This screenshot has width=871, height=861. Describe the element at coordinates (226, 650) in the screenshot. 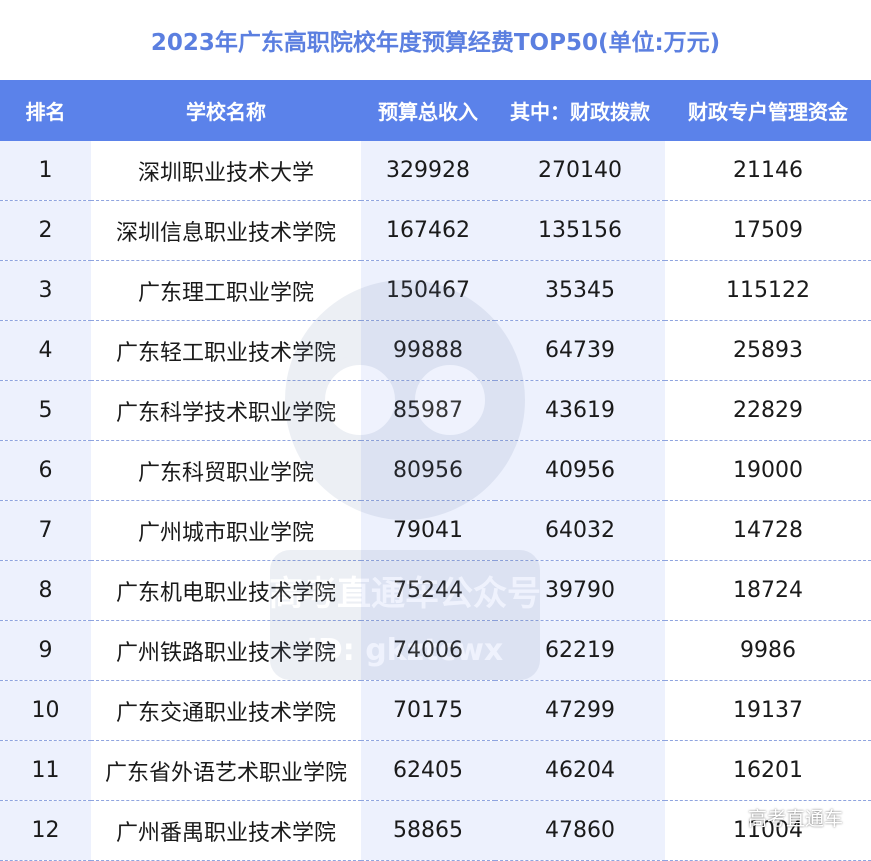

I see `school-name-cell: 广州铁路职业技术学院` at that location.